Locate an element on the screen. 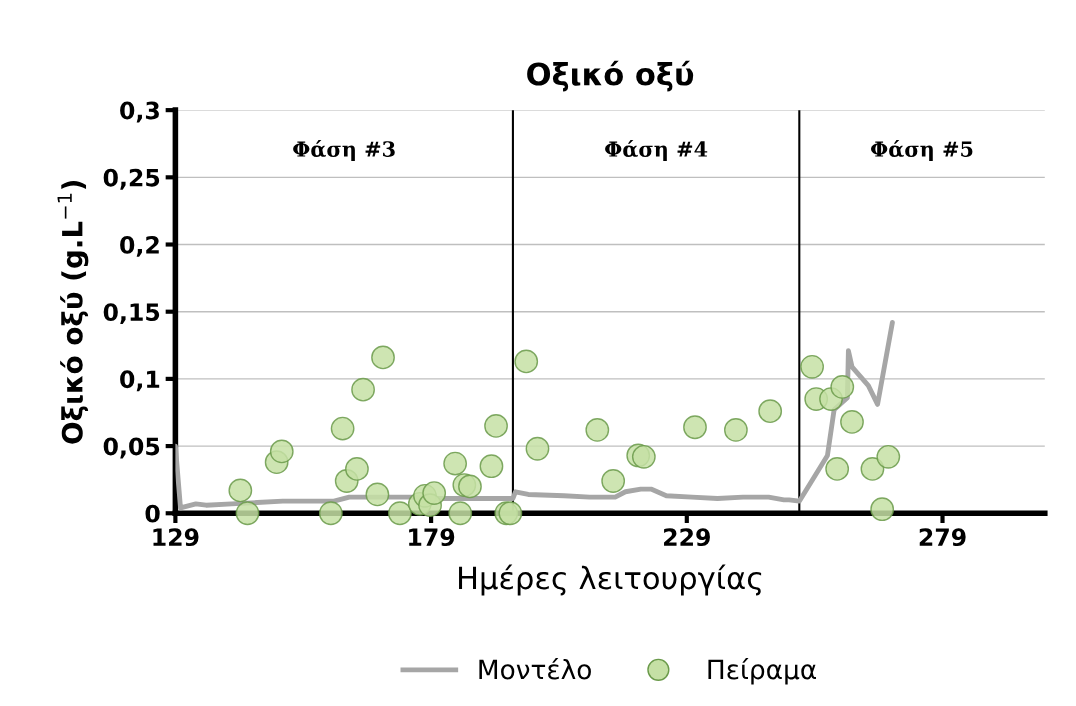 This screenshot has width=1076, height=706. y-tick-label: 0 is located at coordinates (152, 513).